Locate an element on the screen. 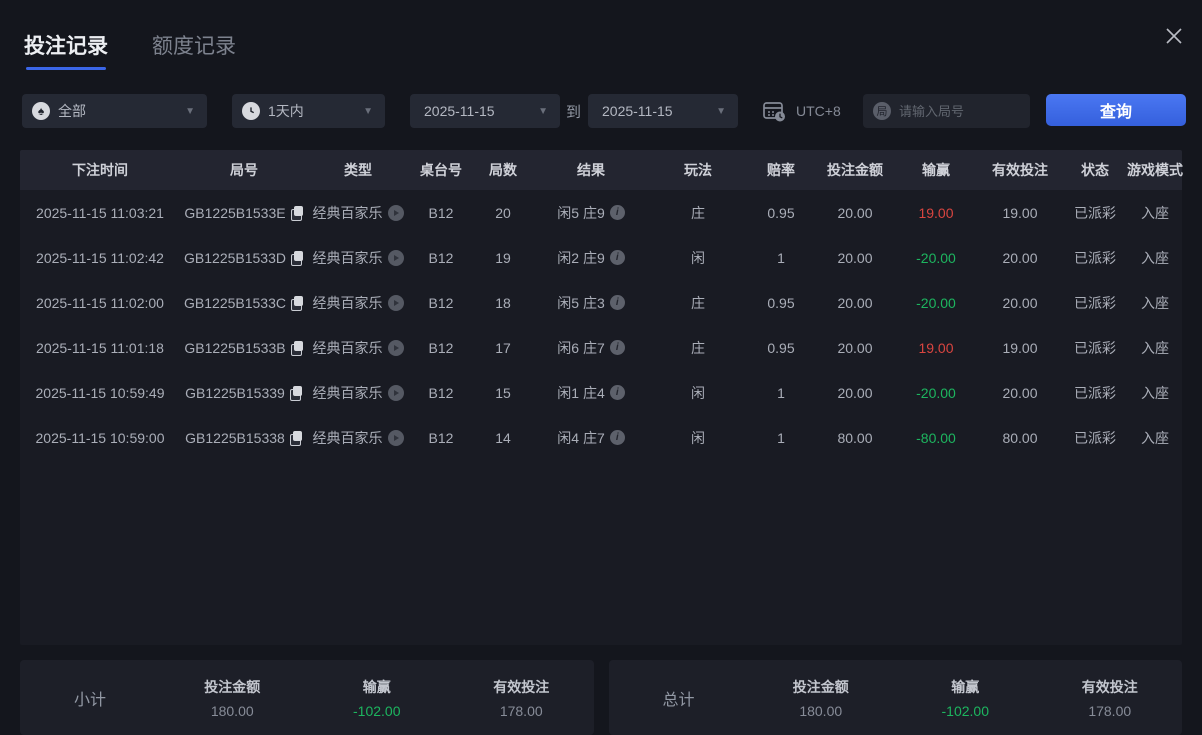  search-input is located at coordinates (954, 111).